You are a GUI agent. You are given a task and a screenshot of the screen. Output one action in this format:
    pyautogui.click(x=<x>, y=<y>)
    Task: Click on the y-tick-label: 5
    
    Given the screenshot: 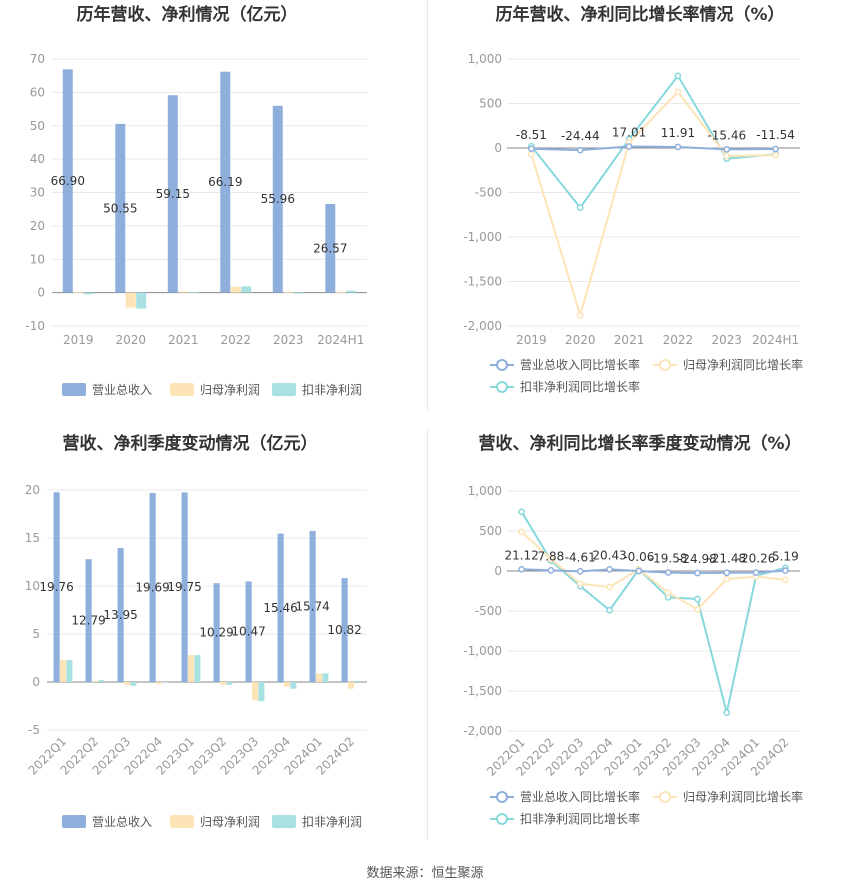 What is the action you would take?
    pyautogui.click(x=36, y=634)
    